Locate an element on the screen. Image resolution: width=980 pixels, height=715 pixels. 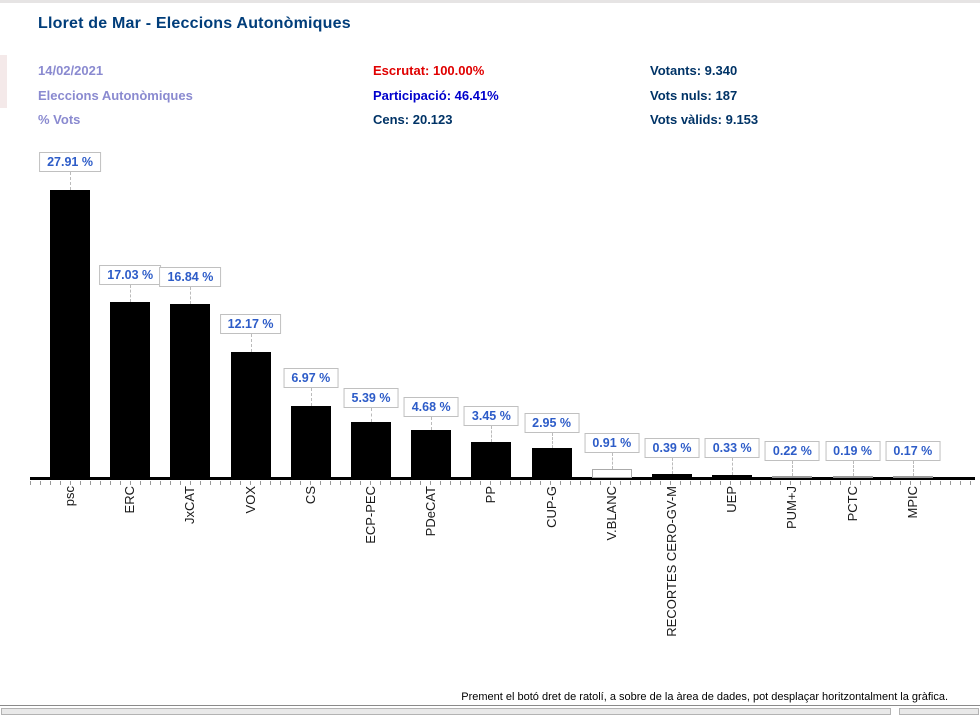
scrollbar-track-right is located at coordinates (939, 711).